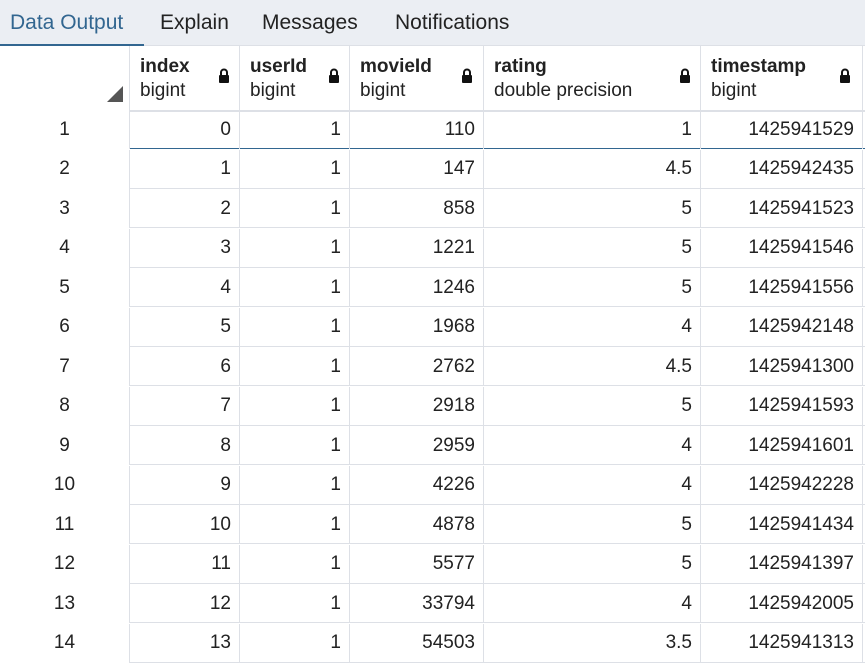 This screenshot has height=664, width=865. I want to click on column-header-userid: userId bigint, so click(295, 78).